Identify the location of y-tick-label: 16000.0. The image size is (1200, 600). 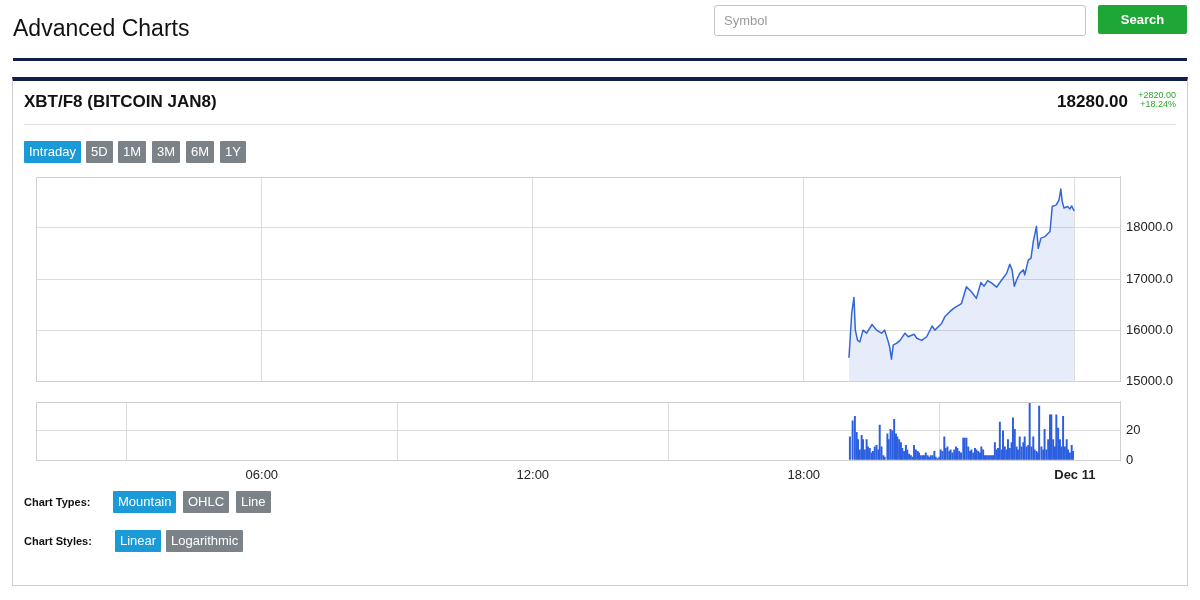
(1149, 329).